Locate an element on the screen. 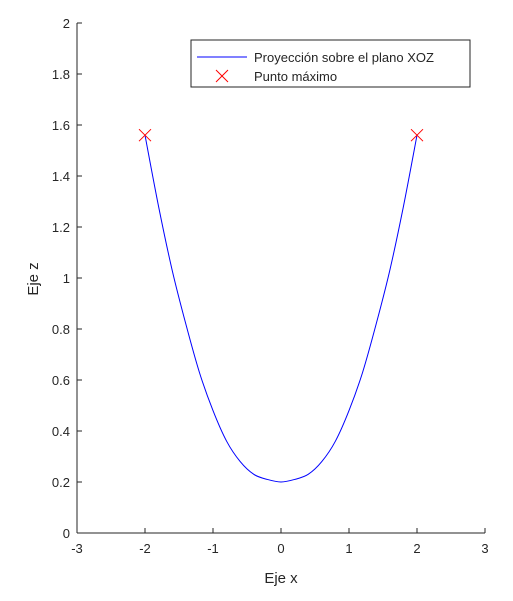  y-axis-label: Eje z is located at coordinates (33, 278).